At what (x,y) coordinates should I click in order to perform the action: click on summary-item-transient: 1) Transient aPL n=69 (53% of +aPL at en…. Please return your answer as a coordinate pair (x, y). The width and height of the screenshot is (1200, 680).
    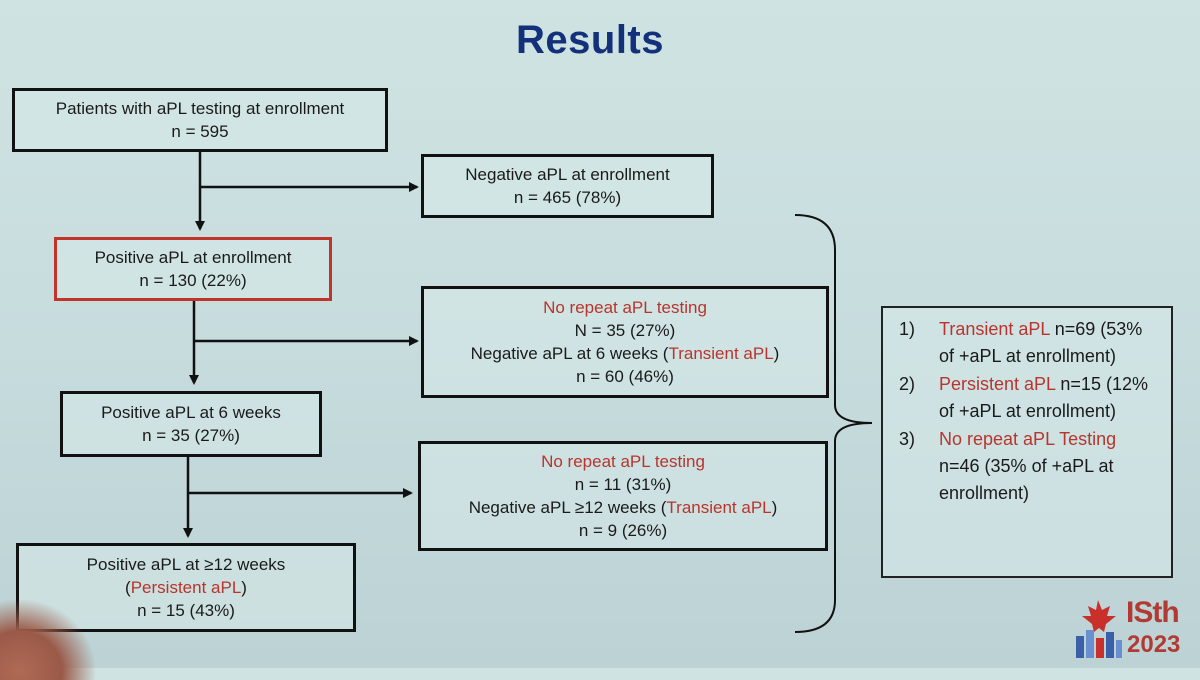
    Looking at the image, I should click on (1030, 343).